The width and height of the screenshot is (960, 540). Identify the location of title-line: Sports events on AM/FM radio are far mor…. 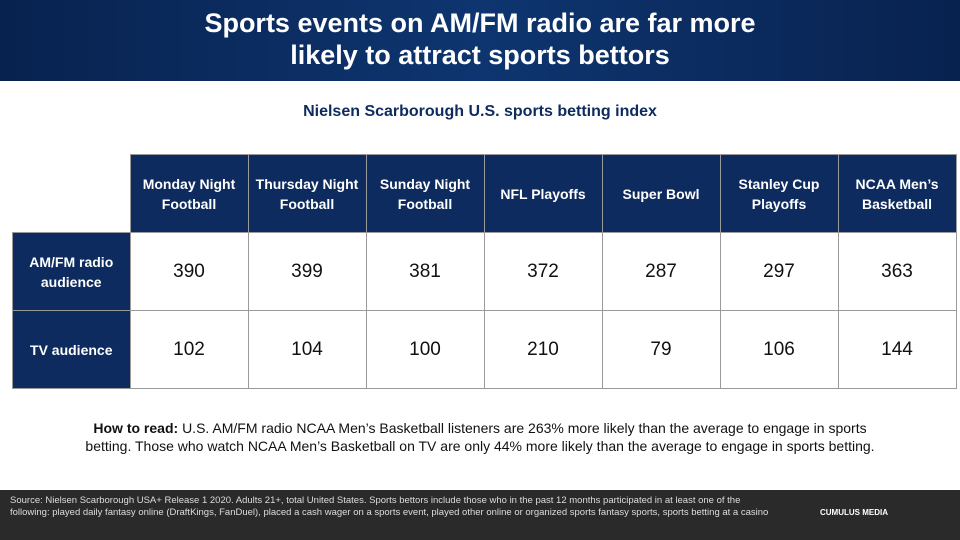
(480, 23).